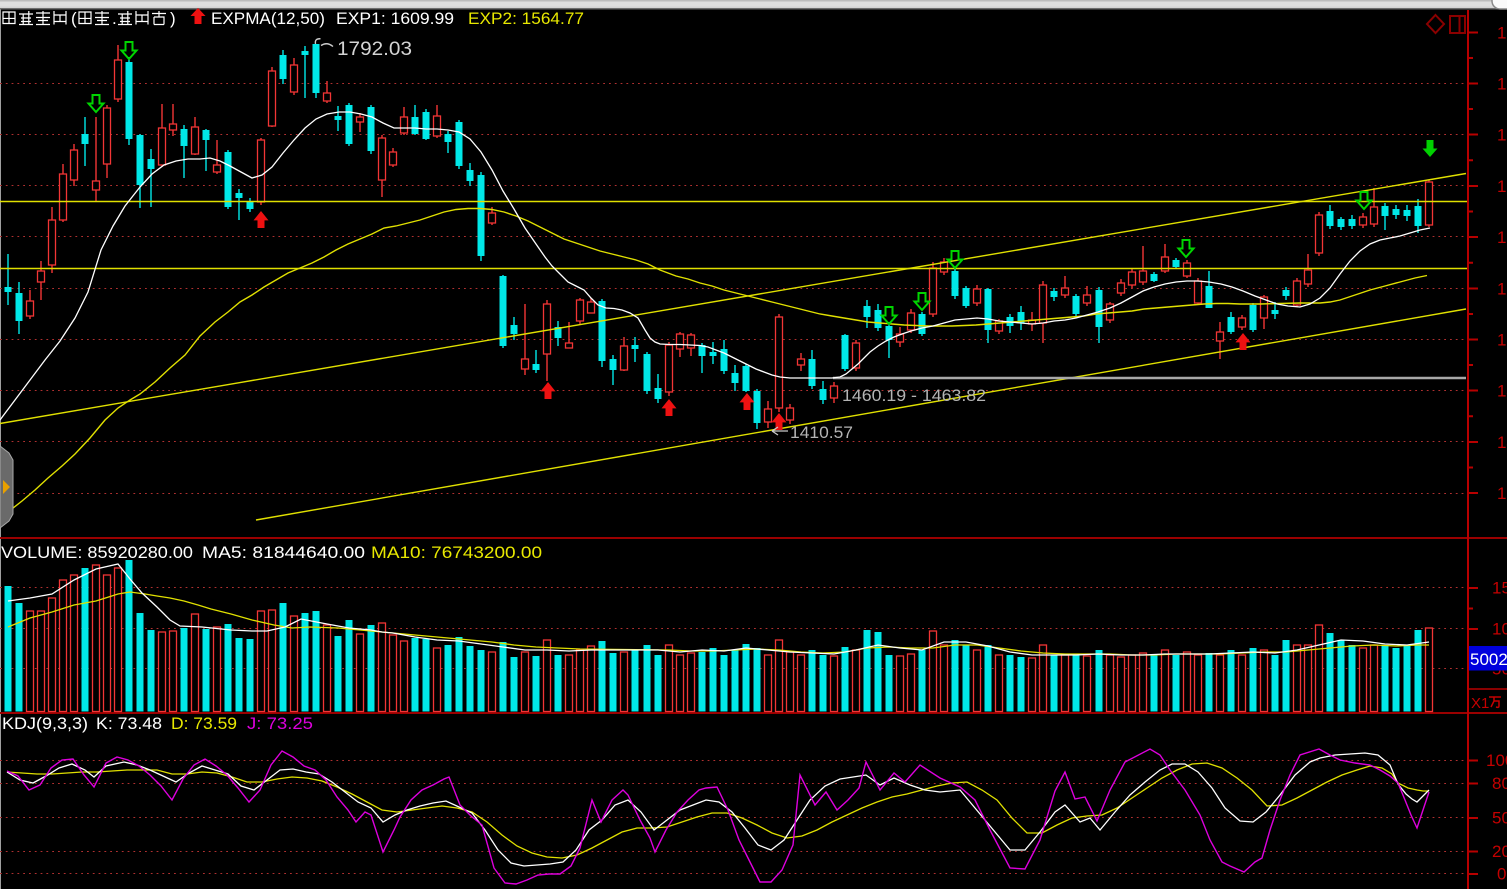 Image resolution: width=1507 pixels, height=889 pixels. What do you see at coordinates (395, 18) in the screenshot?
I see `svg-text: EXP1: 1609.99` at bounding box center [395, 18].